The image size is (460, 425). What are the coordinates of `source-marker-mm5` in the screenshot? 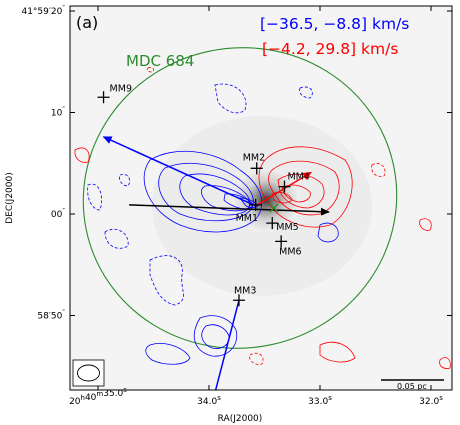 It's located at (272, 223).